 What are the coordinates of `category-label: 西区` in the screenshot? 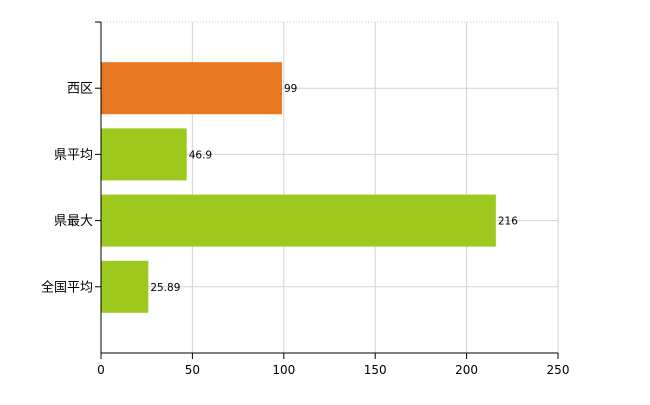 It's located at (80, 89).